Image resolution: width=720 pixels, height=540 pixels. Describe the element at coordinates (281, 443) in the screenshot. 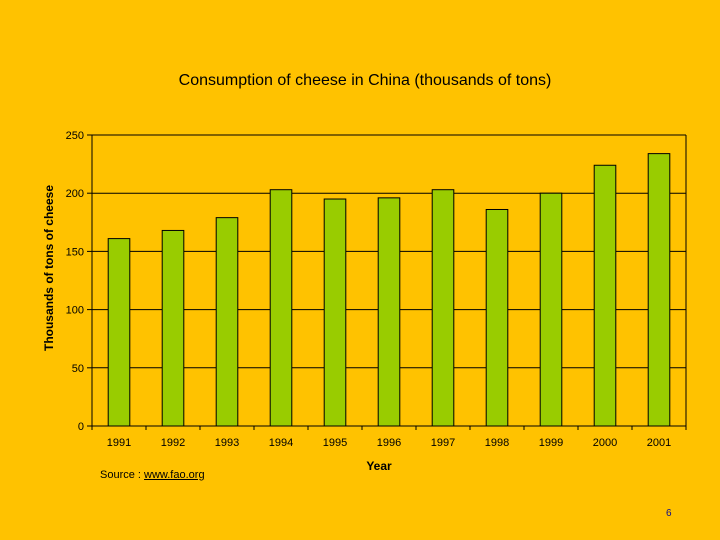

I see `x-tick-label: 1994` at that location.